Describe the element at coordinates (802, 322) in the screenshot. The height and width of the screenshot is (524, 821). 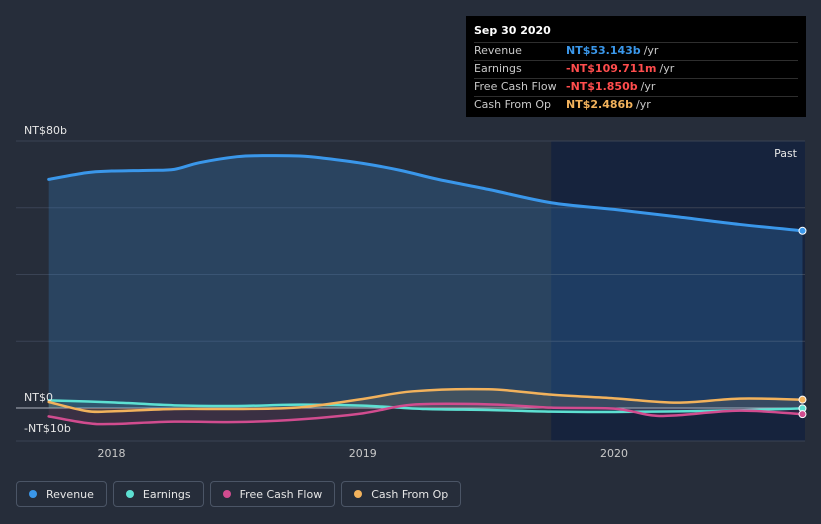
I see `series-end-markers` at that location.